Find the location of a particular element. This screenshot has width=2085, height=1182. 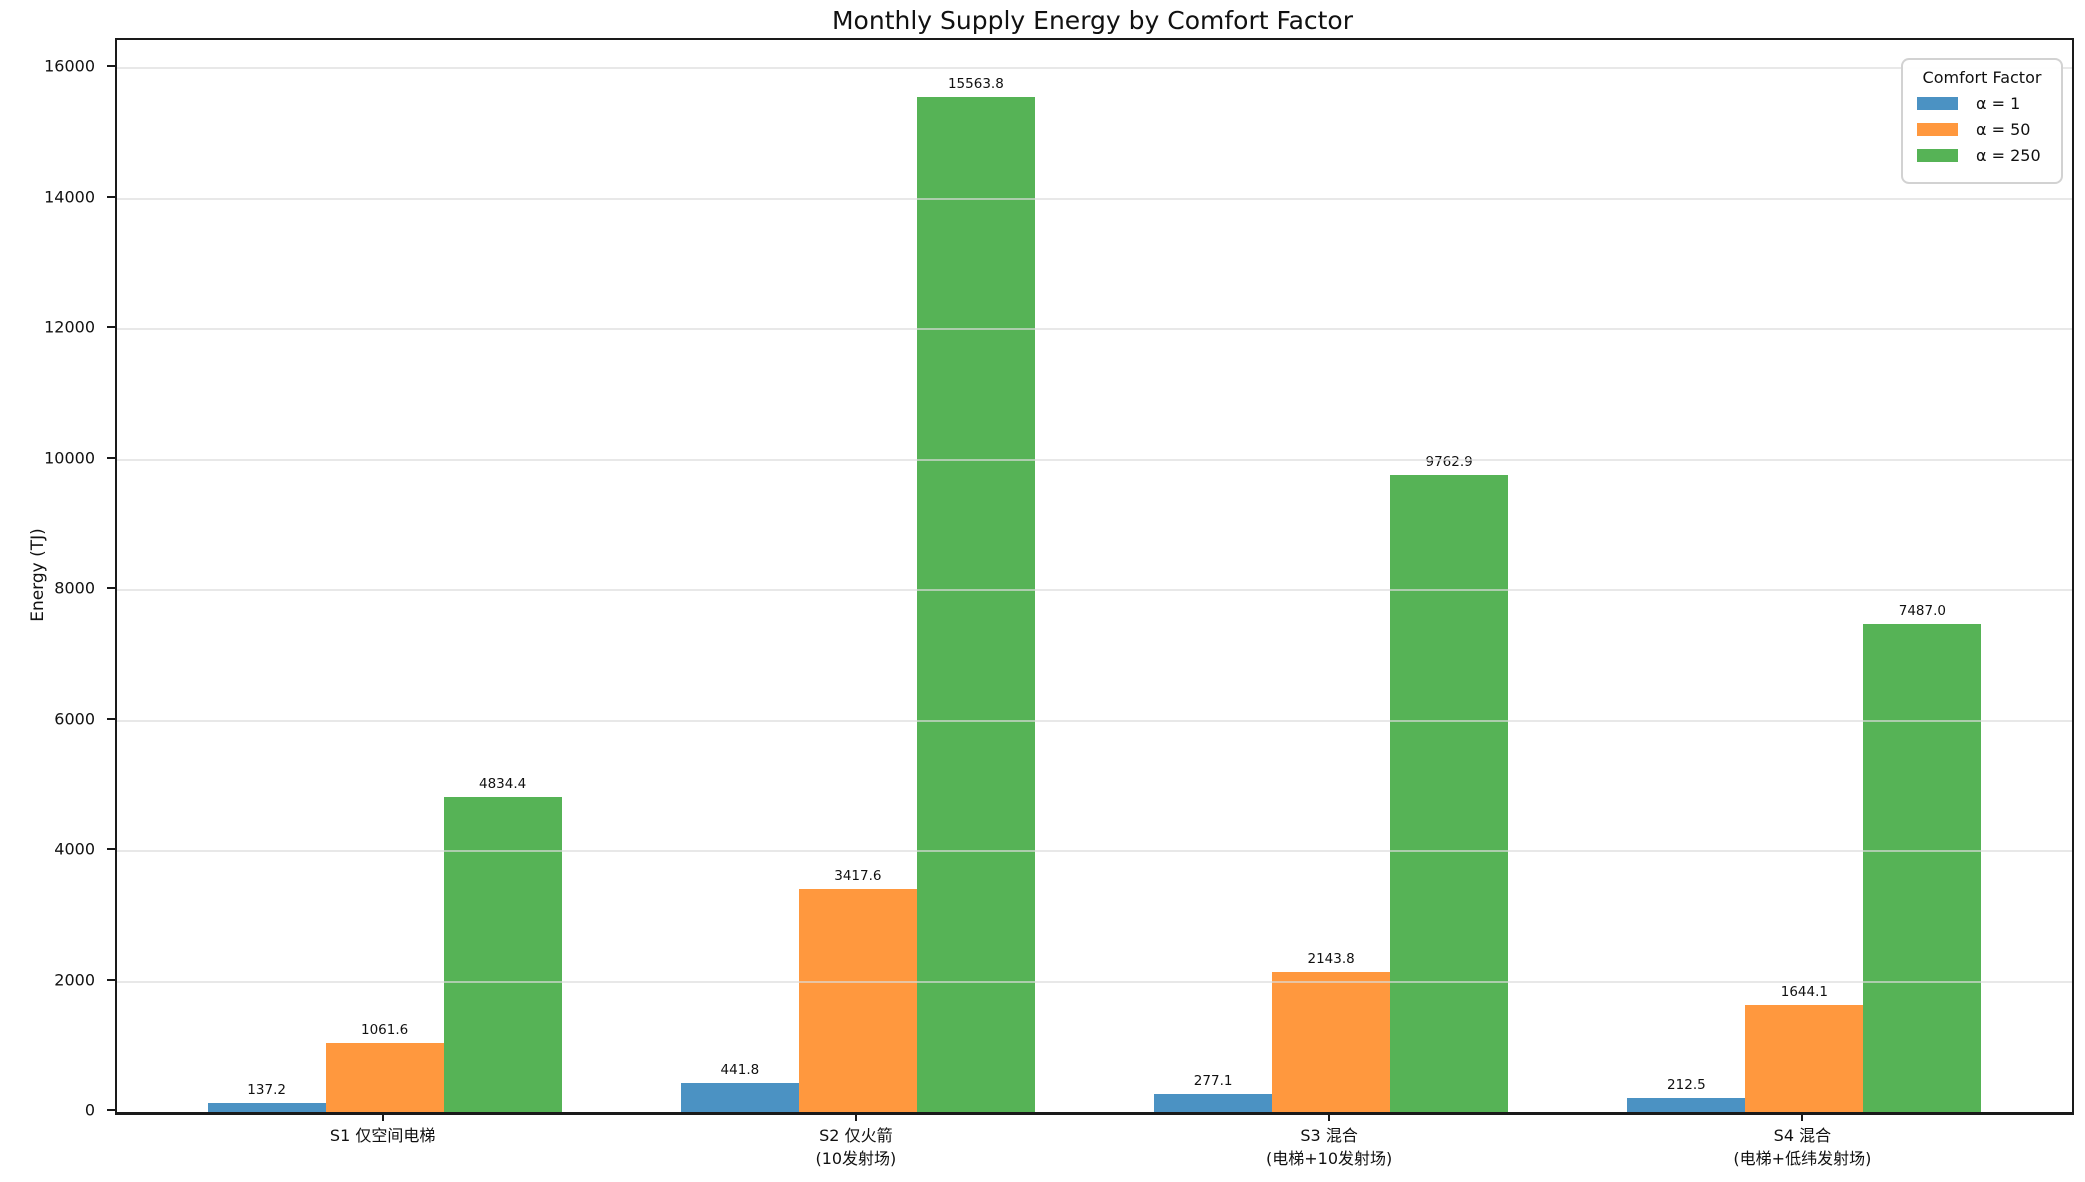

legend-item: α = 250 is located at coordinates (1982, 155).